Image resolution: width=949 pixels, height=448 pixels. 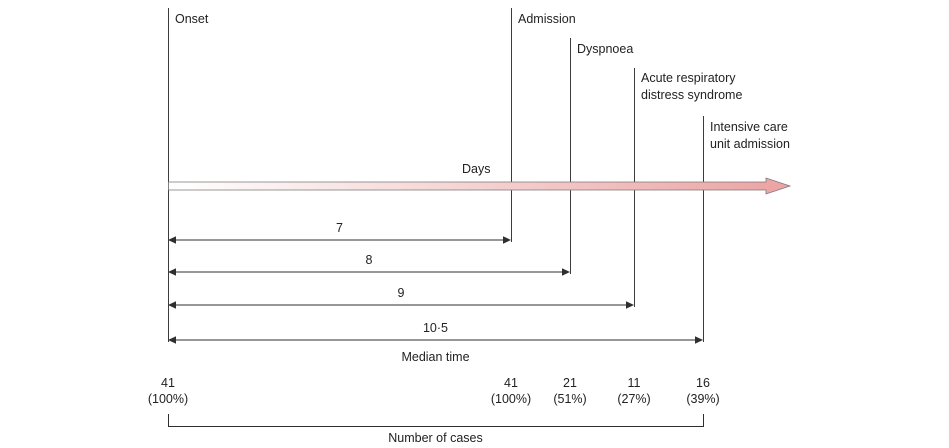 I want to click on event-label-icu: Intensive care unit admission, so click(x=750, y=135).